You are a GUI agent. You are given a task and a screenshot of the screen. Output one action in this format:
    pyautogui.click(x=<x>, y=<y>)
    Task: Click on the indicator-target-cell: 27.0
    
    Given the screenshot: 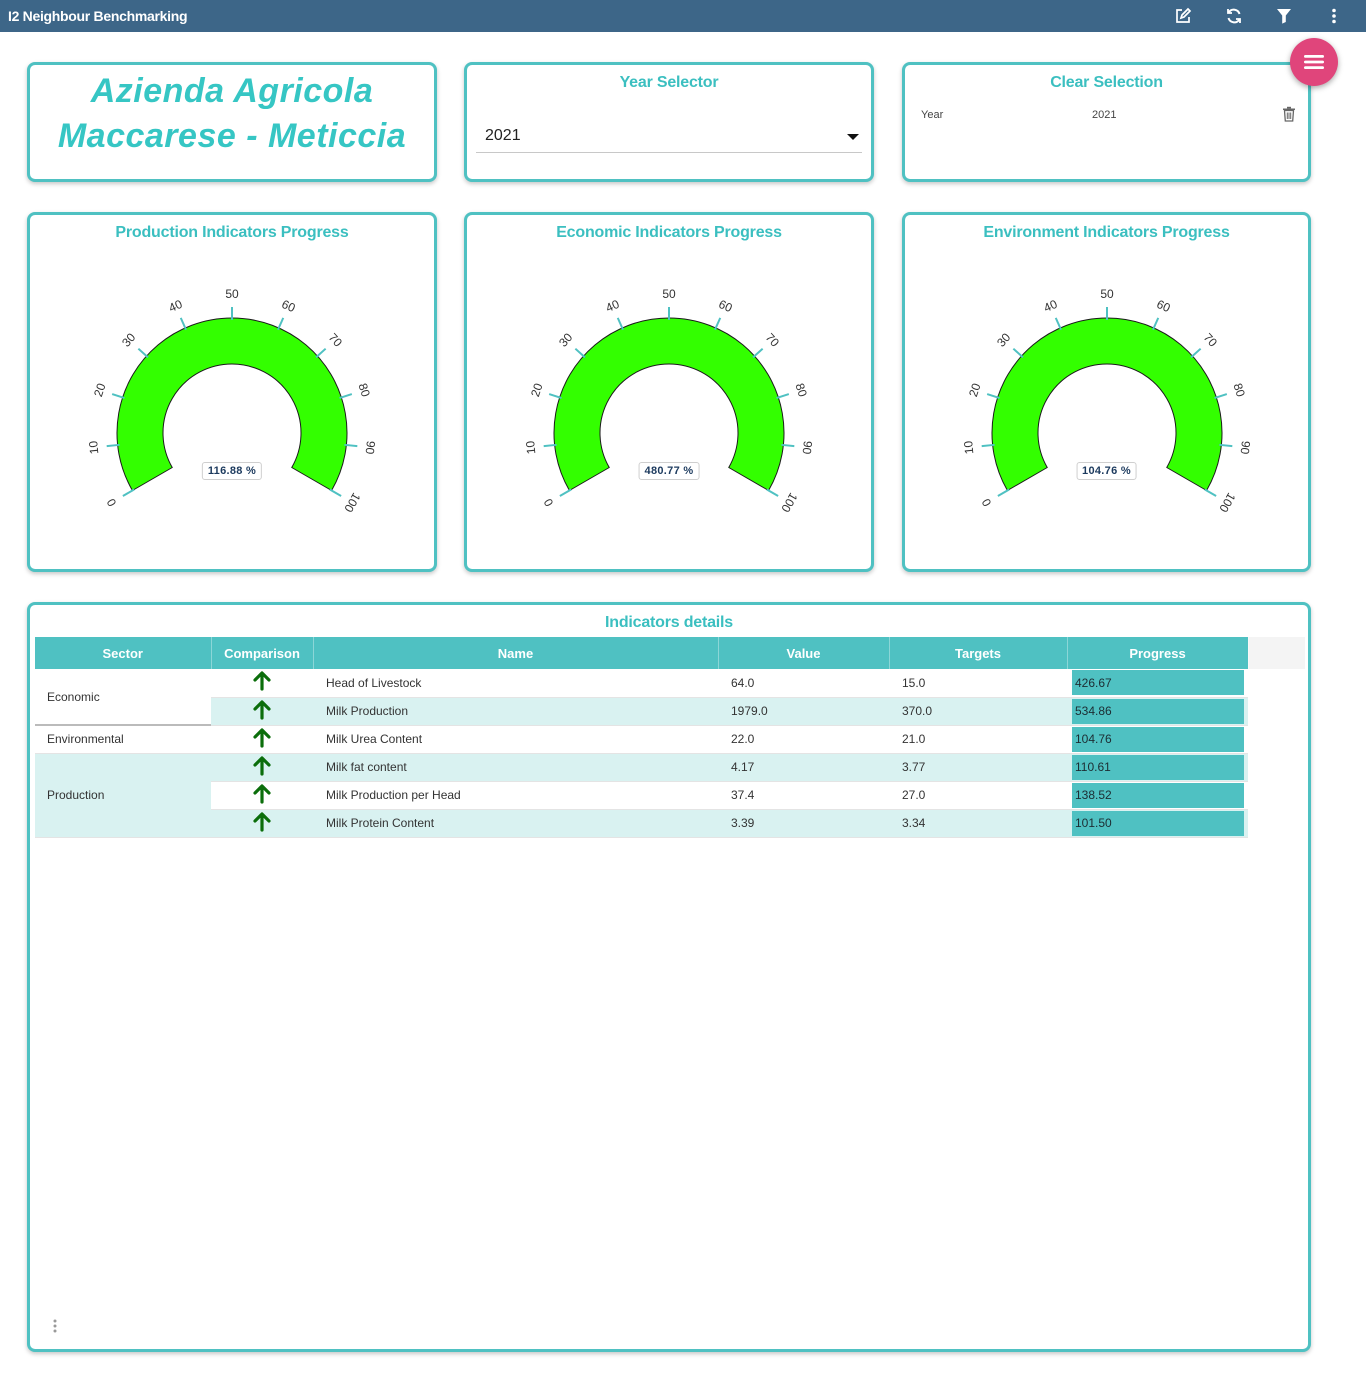 What is the action you would take?
    pyautogui.click(x=978, y=795)
    